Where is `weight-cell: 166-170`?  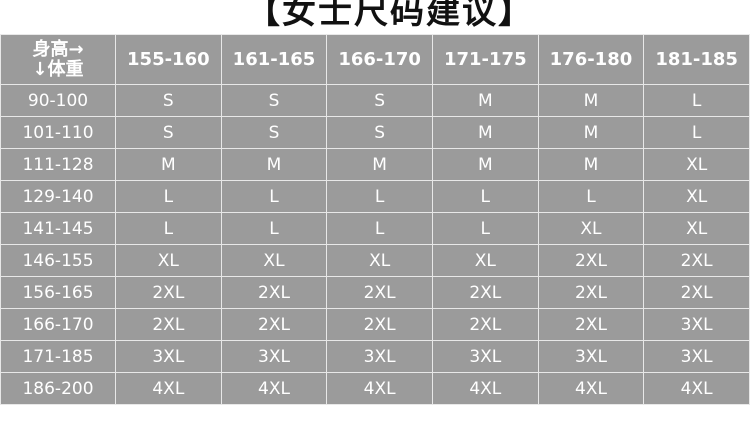
weight-cell: 166-170 is located at coordinates (58, 324).